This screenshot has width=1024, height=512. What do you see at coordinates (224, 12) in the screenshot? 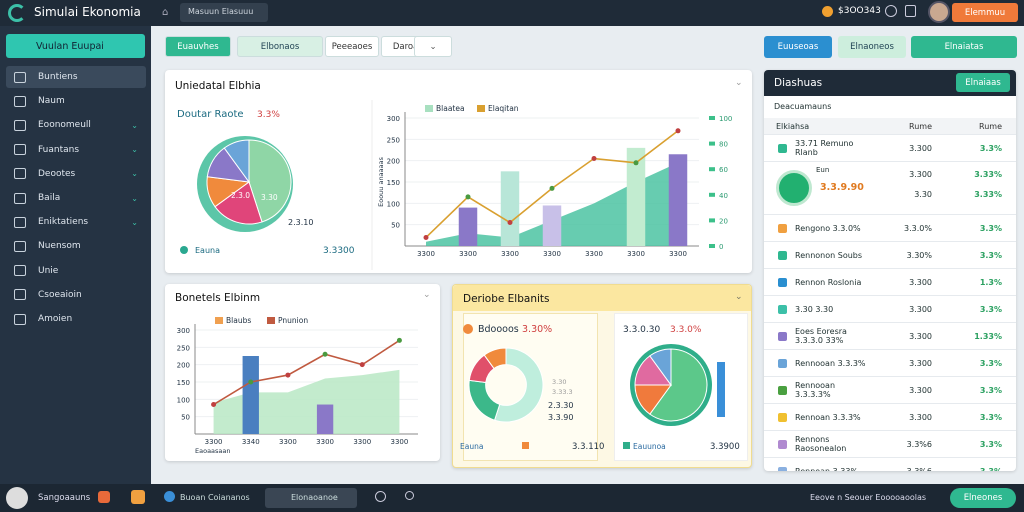
I see `search-box: Masuun Elasuuu` at bounding box center [224, 12].